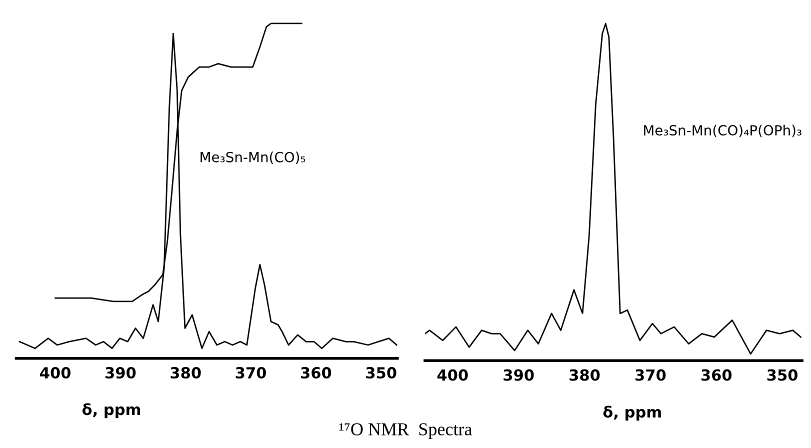 The width and height of the screenshot is (811, 448). What do you see at coordinates (253, 158) in the screenshot?
I see `series-label: Me₃Sn-Mn(CO)₅` at bounding box center [253, 158].